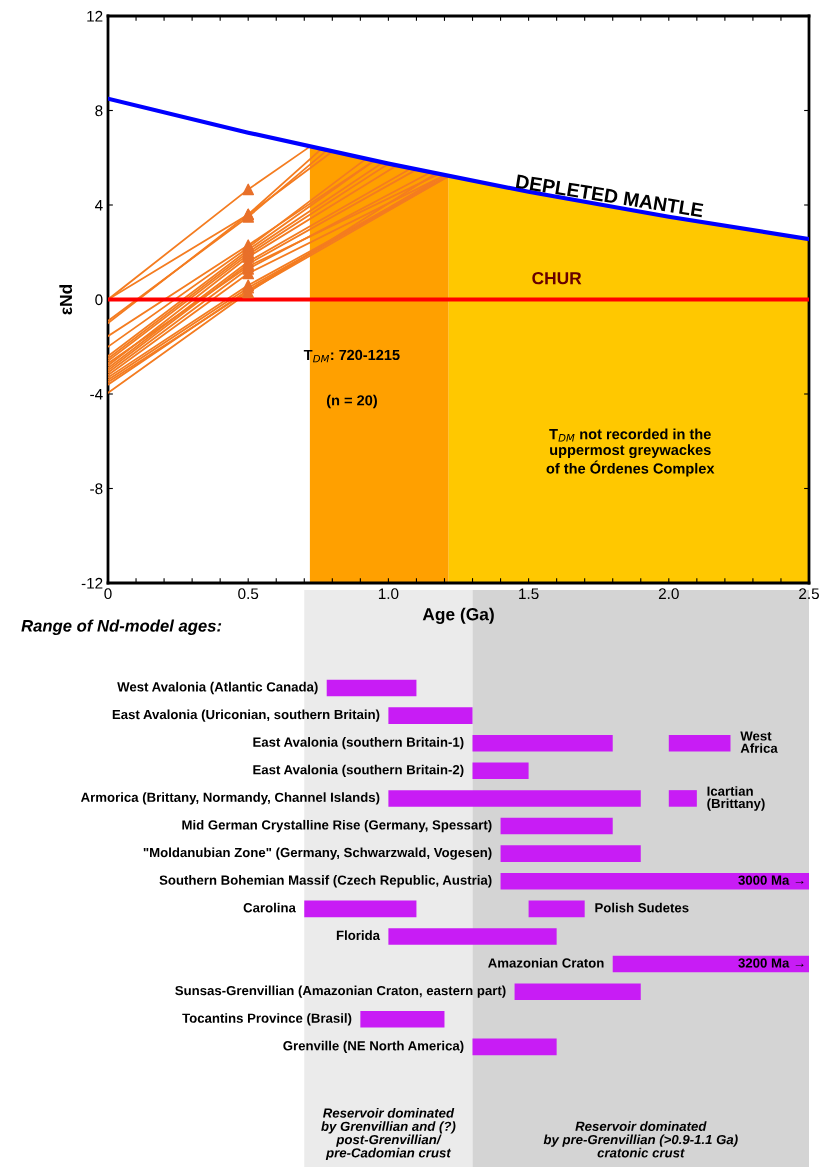 This screenshot has height=1167, width=824. Describe the element at coordinates (668, 594) in the screenshot. I see `x-tick-label: 2.0` at that location.